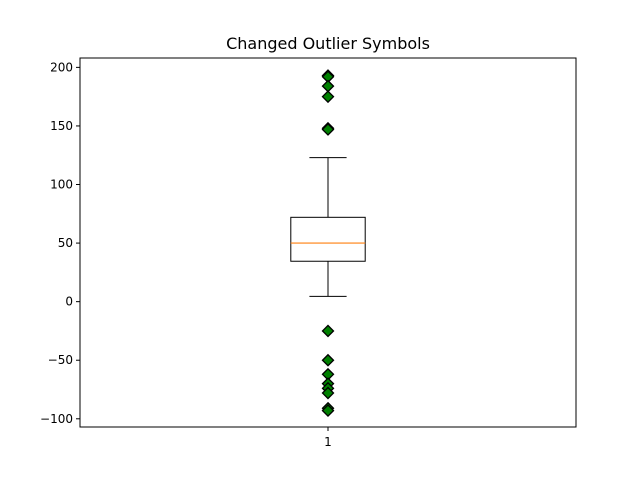 The image size is (640, 480). What do you see at coordinates (65, 243) in the screenshot?
I see `y-tick-label: 50` at bounding box center [65, 243].